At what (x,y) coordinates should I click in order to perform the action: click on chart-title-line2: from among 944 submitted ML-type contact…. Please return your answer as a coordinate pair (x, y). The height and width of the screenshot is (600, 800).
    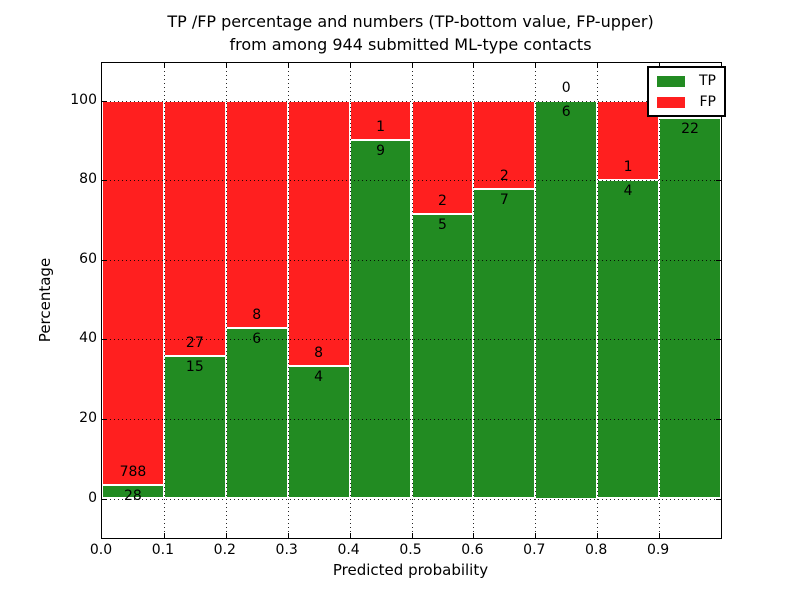
    Looking at the image, I should click on (410, 44).